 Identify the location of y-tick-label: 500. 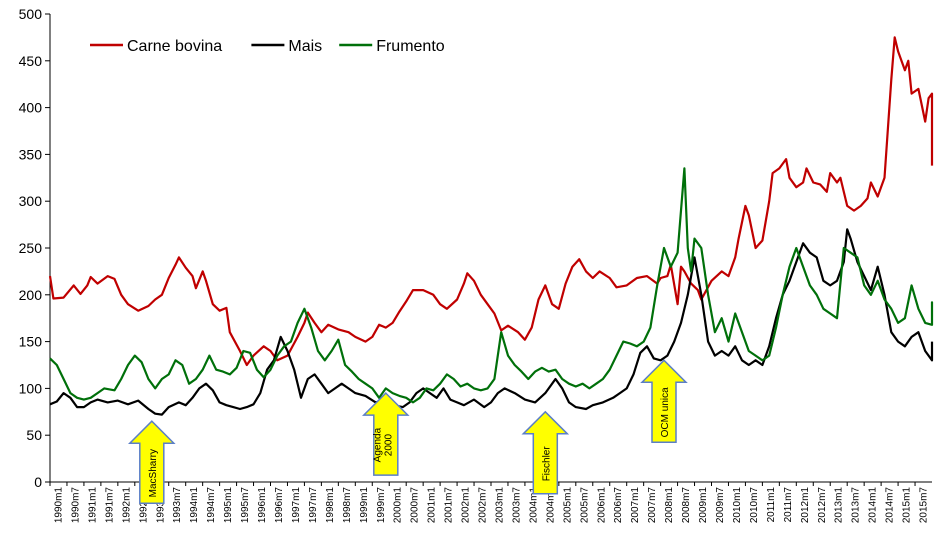
(31, 14).